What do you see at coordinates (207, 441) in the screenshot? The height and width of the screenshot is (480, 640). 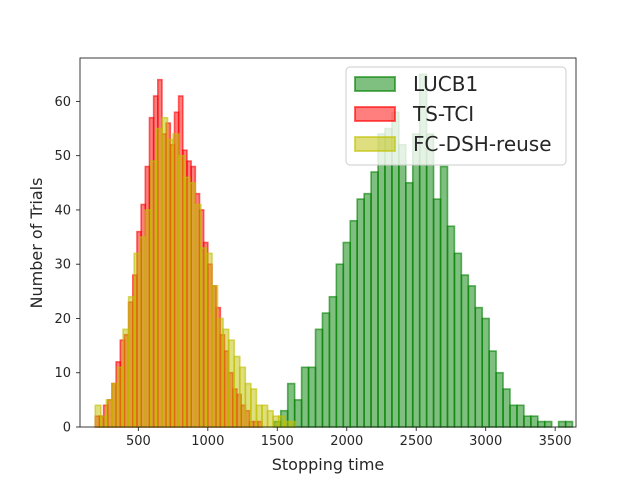 I see `x-tick-label: 1000` at bounding box center [207, 441].